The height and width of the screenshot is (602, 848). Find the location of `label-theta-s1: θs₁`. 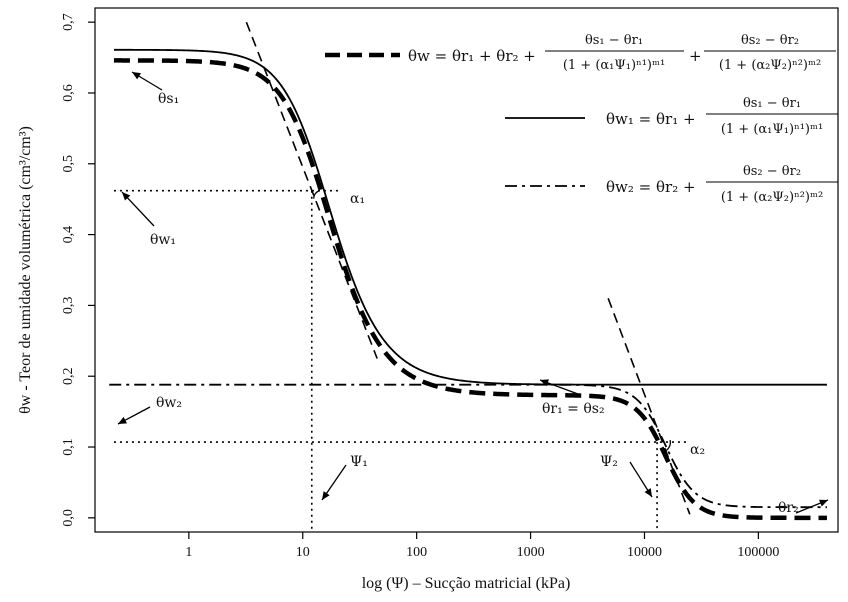

label-theta-s1: θs₁ is located at coordinates (168, 99).